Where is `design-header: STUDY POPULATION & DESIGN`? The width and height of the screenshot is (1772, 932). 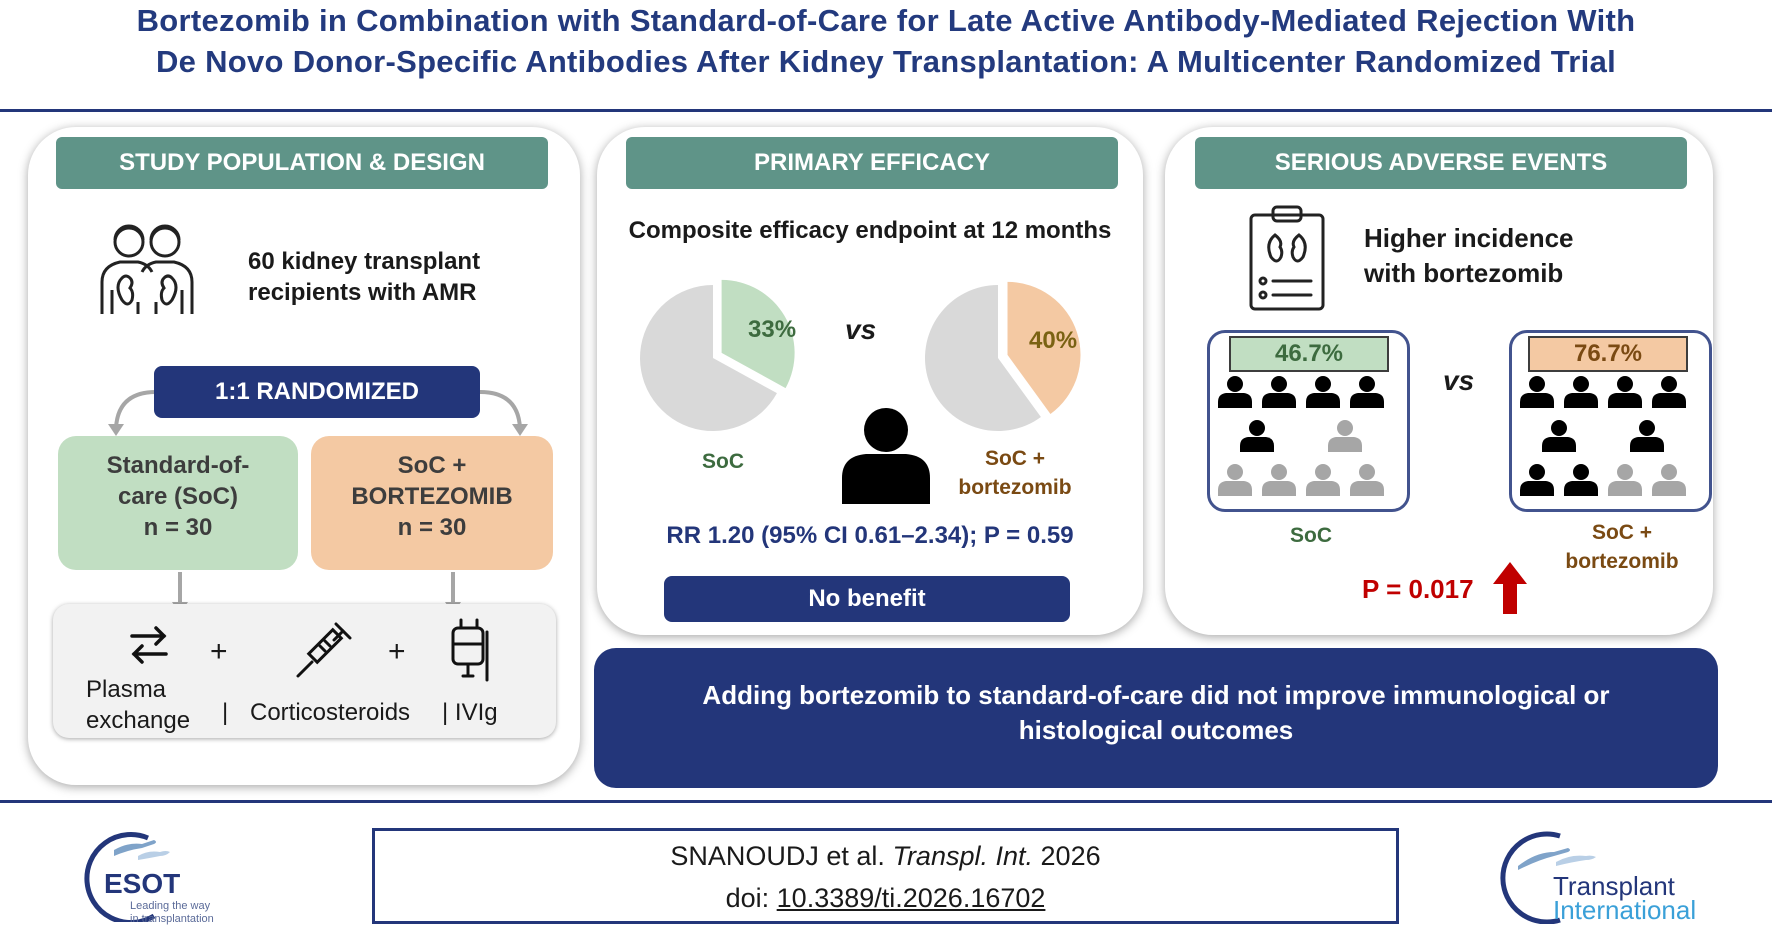
design-header: STUDY POPULATION & DESIGN is located at coordinates (302, 163).